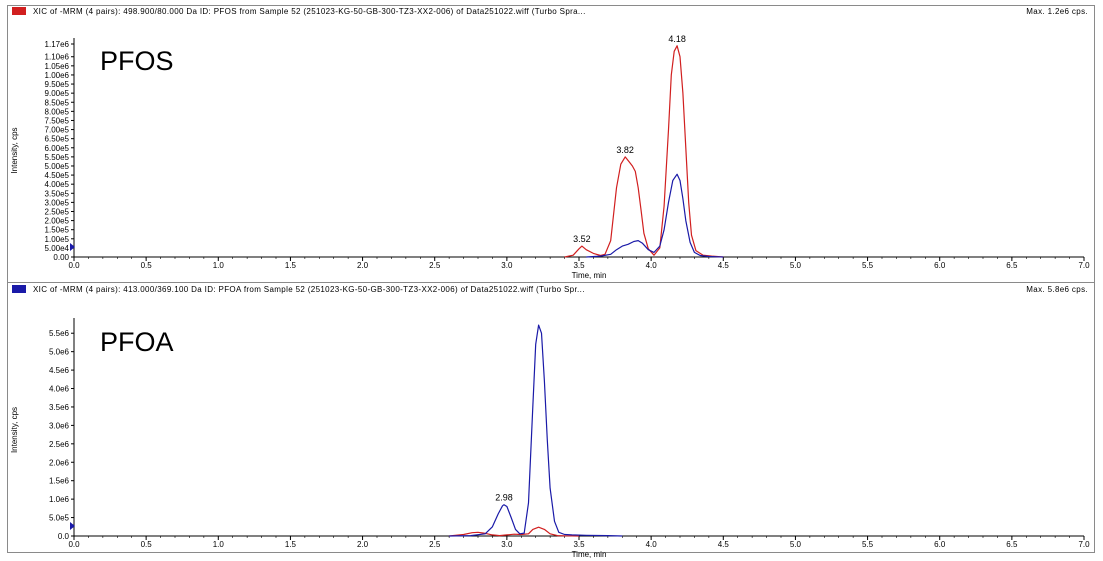  I want to click on y-tick-label: 4.50e5, so click(57, 175).